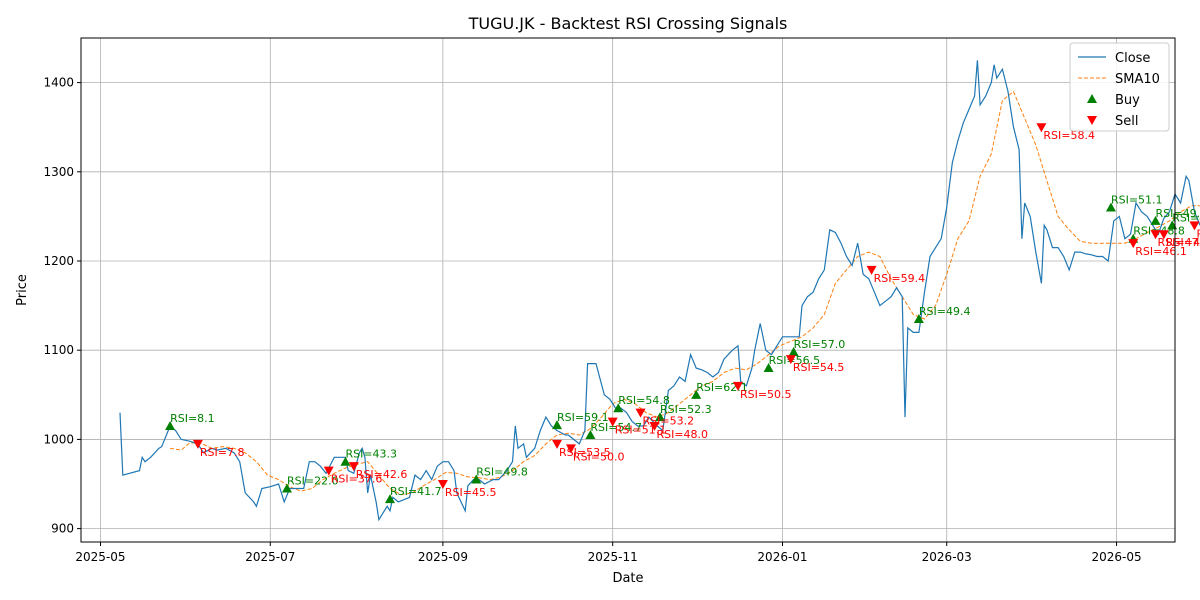 The width and height of the screenshot is (1200, 600). I want to click on sell-annotation: RSI=58.4, so click(1069, 135).